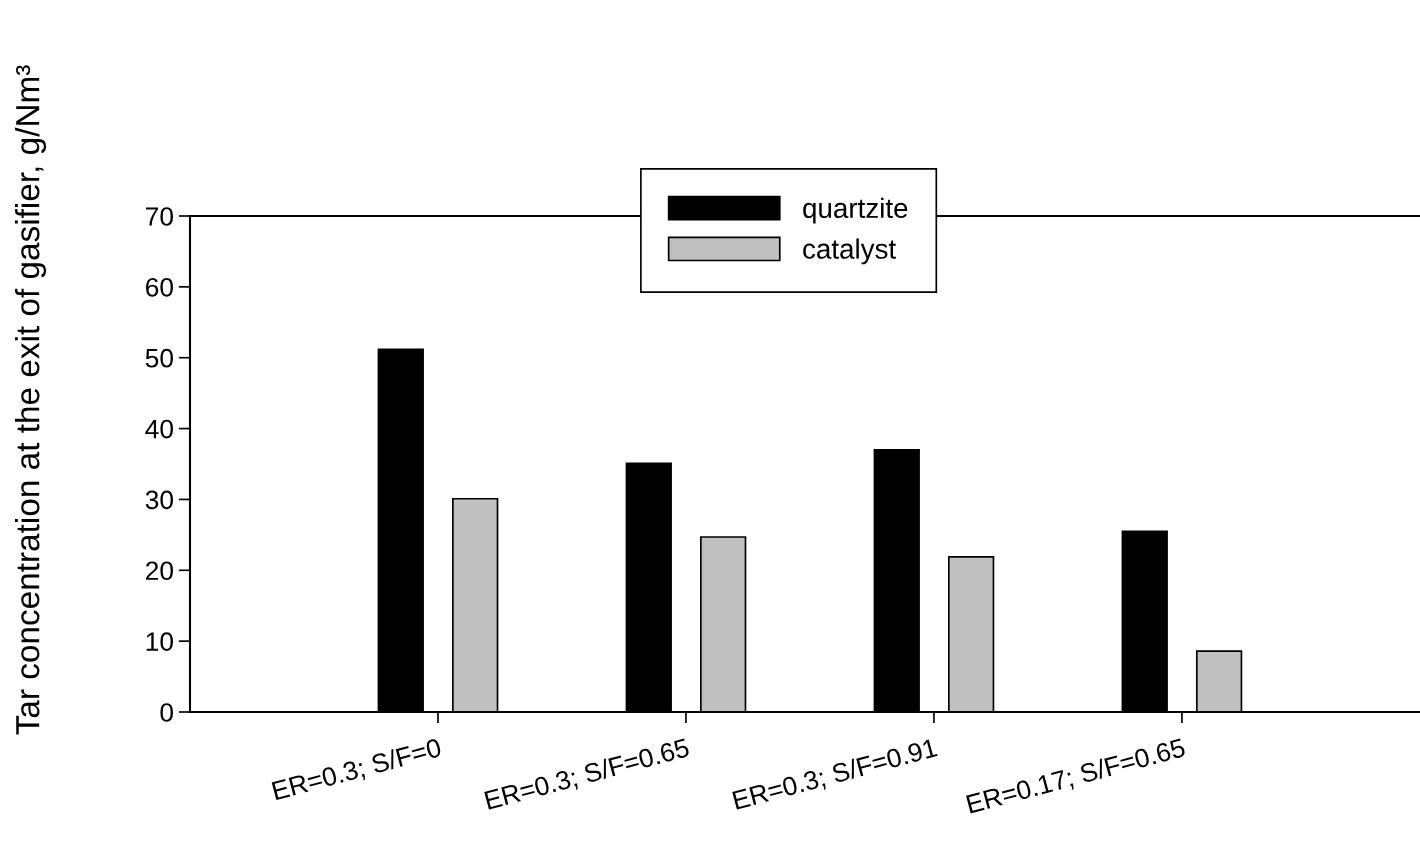 The width and height of the screenshot is (1420, 866). What do you see at coordinates (1076, 777) in the screenshot?
I see `x-tick-label: ER=0.17; S/F=0.65` at bounding box center [1076, 777].